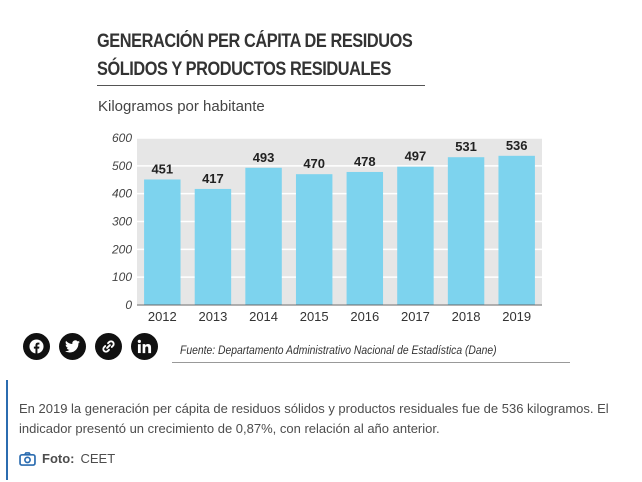 The width and height of the screenshot is (642, 482). Describe the element at coordinates (244, 69) in the screenshot. I see `chart-title-line-2: SÓLIDOS Y PRODUCTOS RESIDUALES` at that location.